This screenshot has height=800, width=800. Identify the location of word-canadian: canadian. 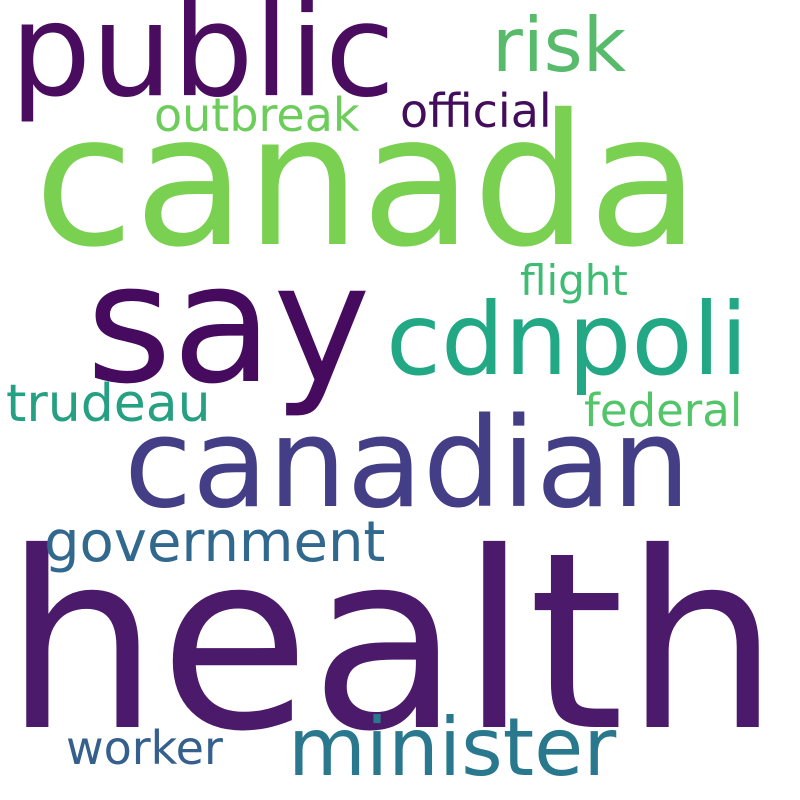
(407, 464).